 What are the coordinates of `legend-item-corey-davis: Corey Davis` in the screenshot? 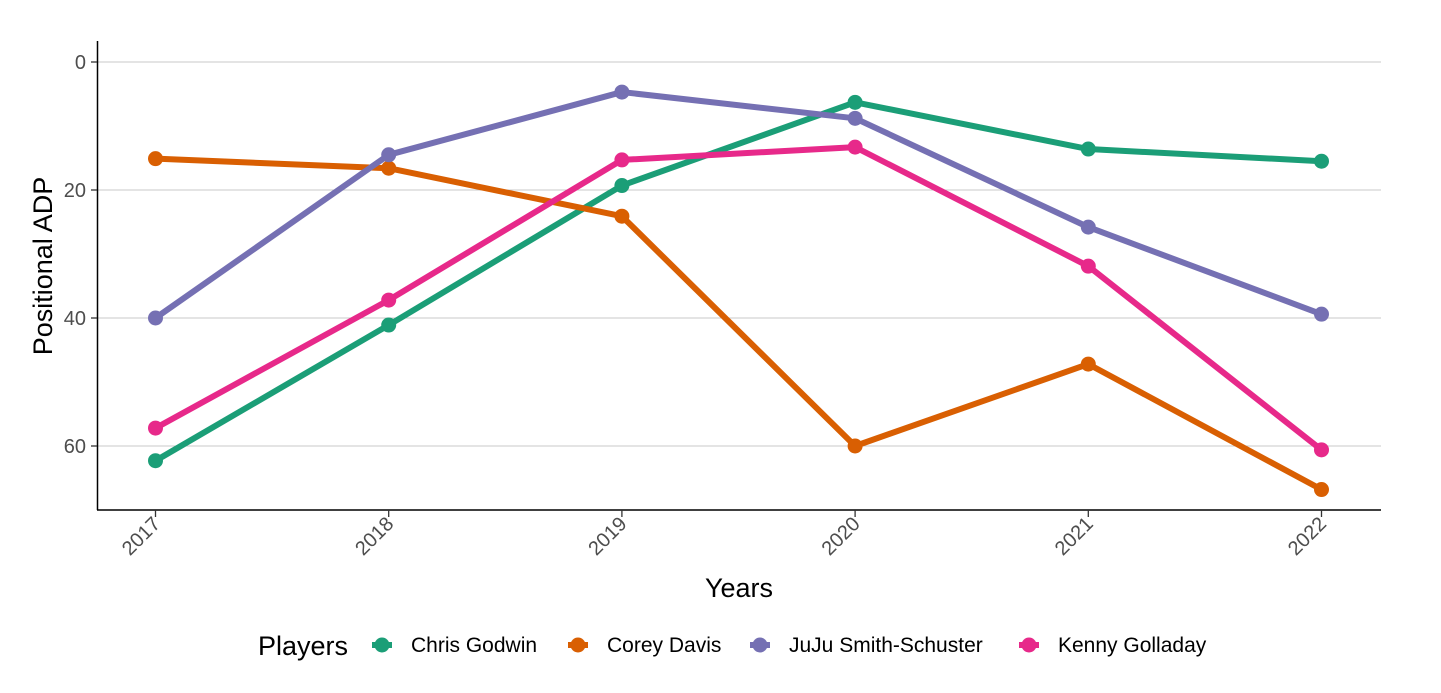 It's located at (644, 645).